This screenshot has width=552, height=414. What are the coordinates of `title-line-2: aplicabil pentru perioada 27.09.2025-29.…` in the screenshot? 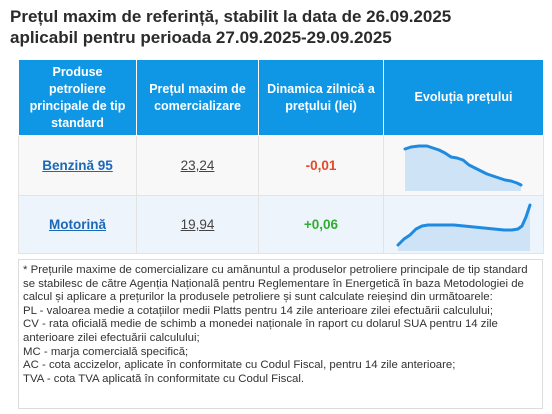 It's located at (201, 37).